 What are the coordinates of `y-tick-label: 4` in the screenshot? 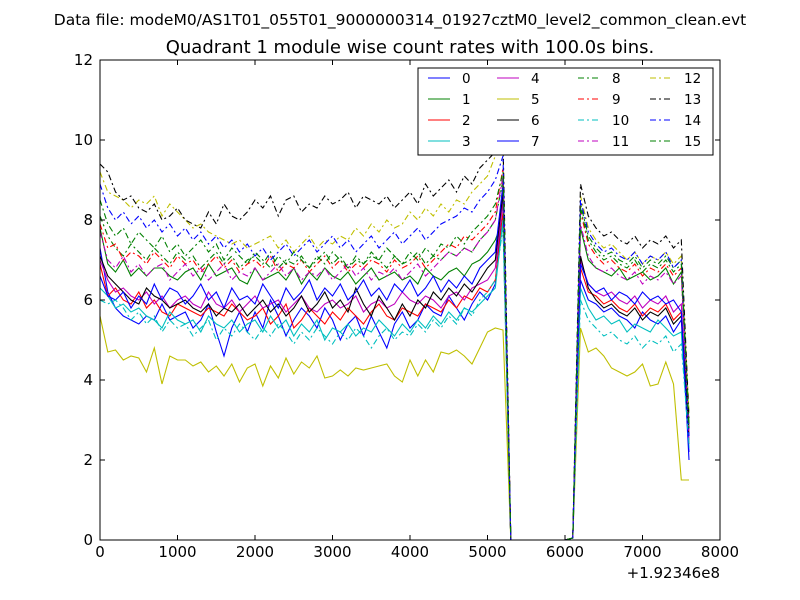 It's located at (88, 380).